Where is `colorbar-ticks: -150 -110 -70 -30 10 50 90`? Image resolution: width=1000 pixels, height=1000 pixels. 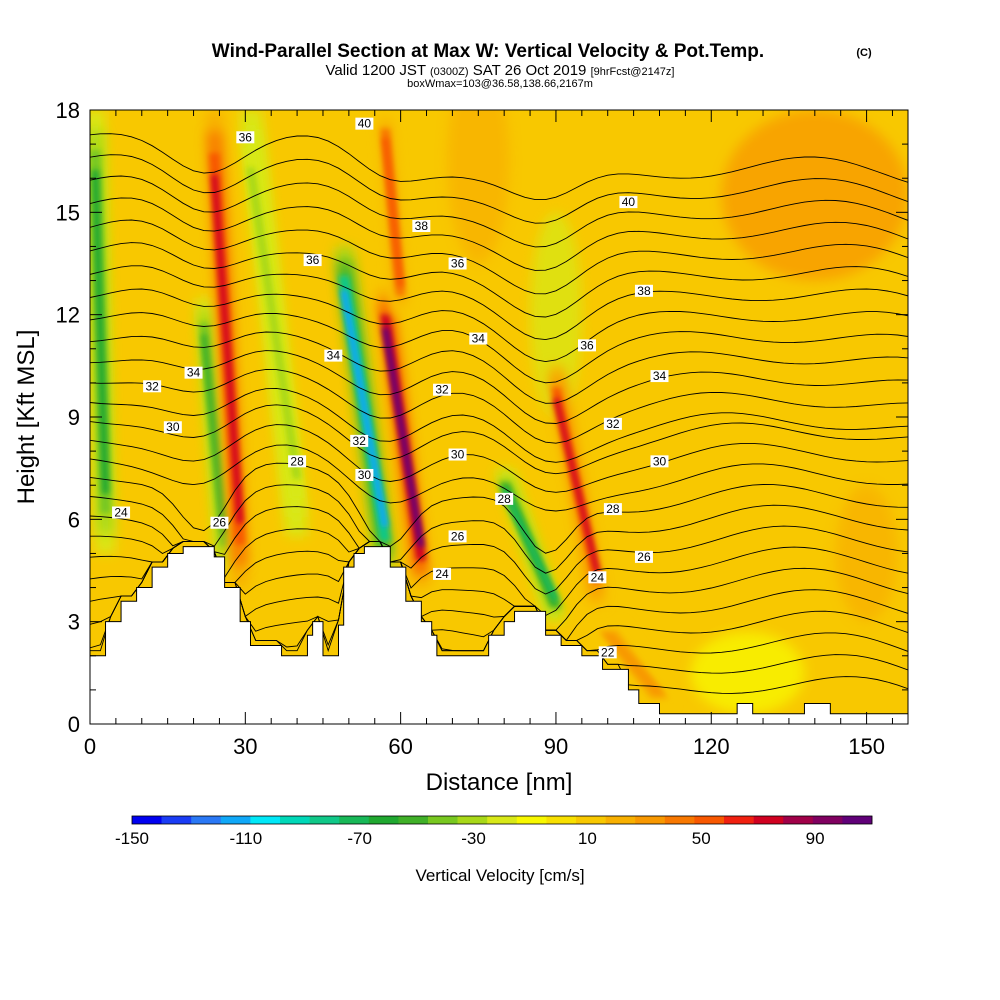
colorbar-ticks: -150 -110 -70 -30 10 50 90 is located at coordinates (470, 838).